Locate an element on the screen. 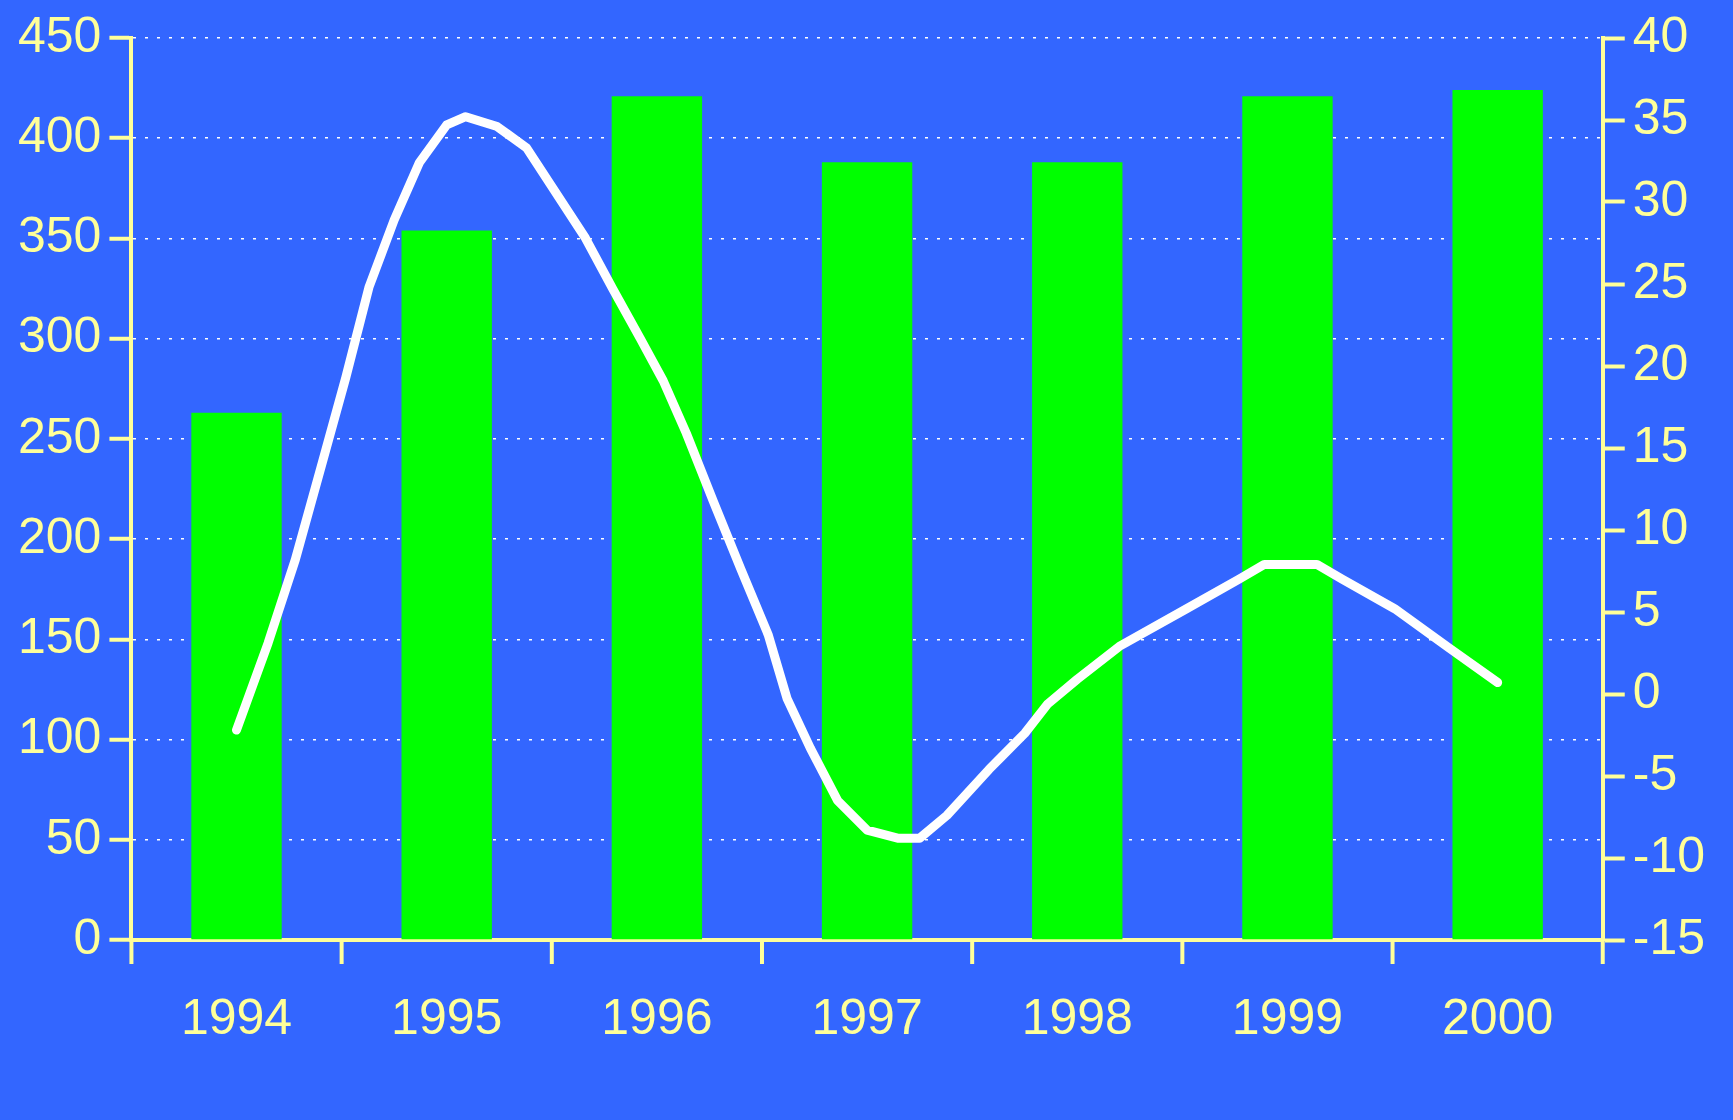 This screenshot has height=1120, width=1733. x-tick-label: 2000 is located at coordinates (1498, 1016).